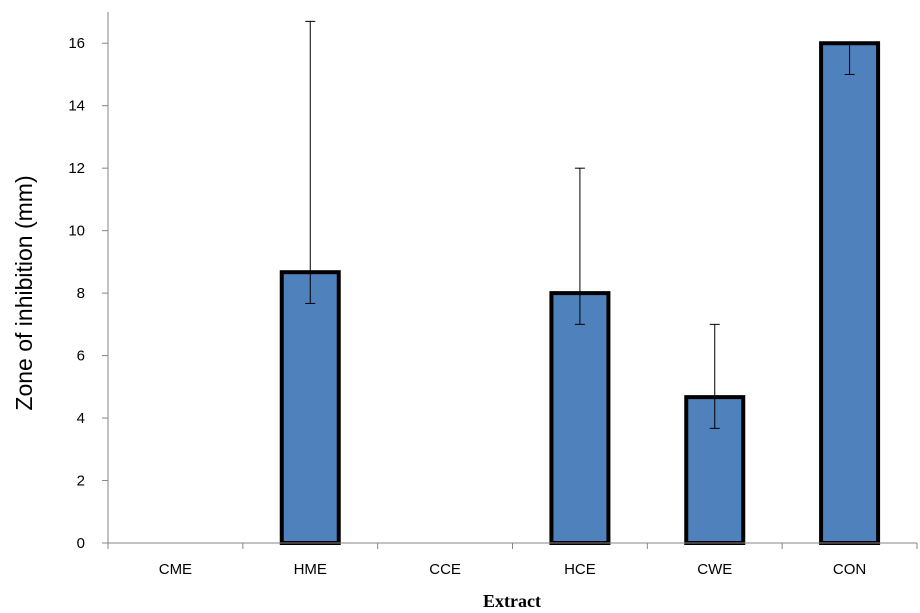 The height and width of the screenshot is (613, 920). What do you see at coordinates (81, 293) in the screenshot?
I see `y-tick-label: 8` at bounding box center [81, 293].